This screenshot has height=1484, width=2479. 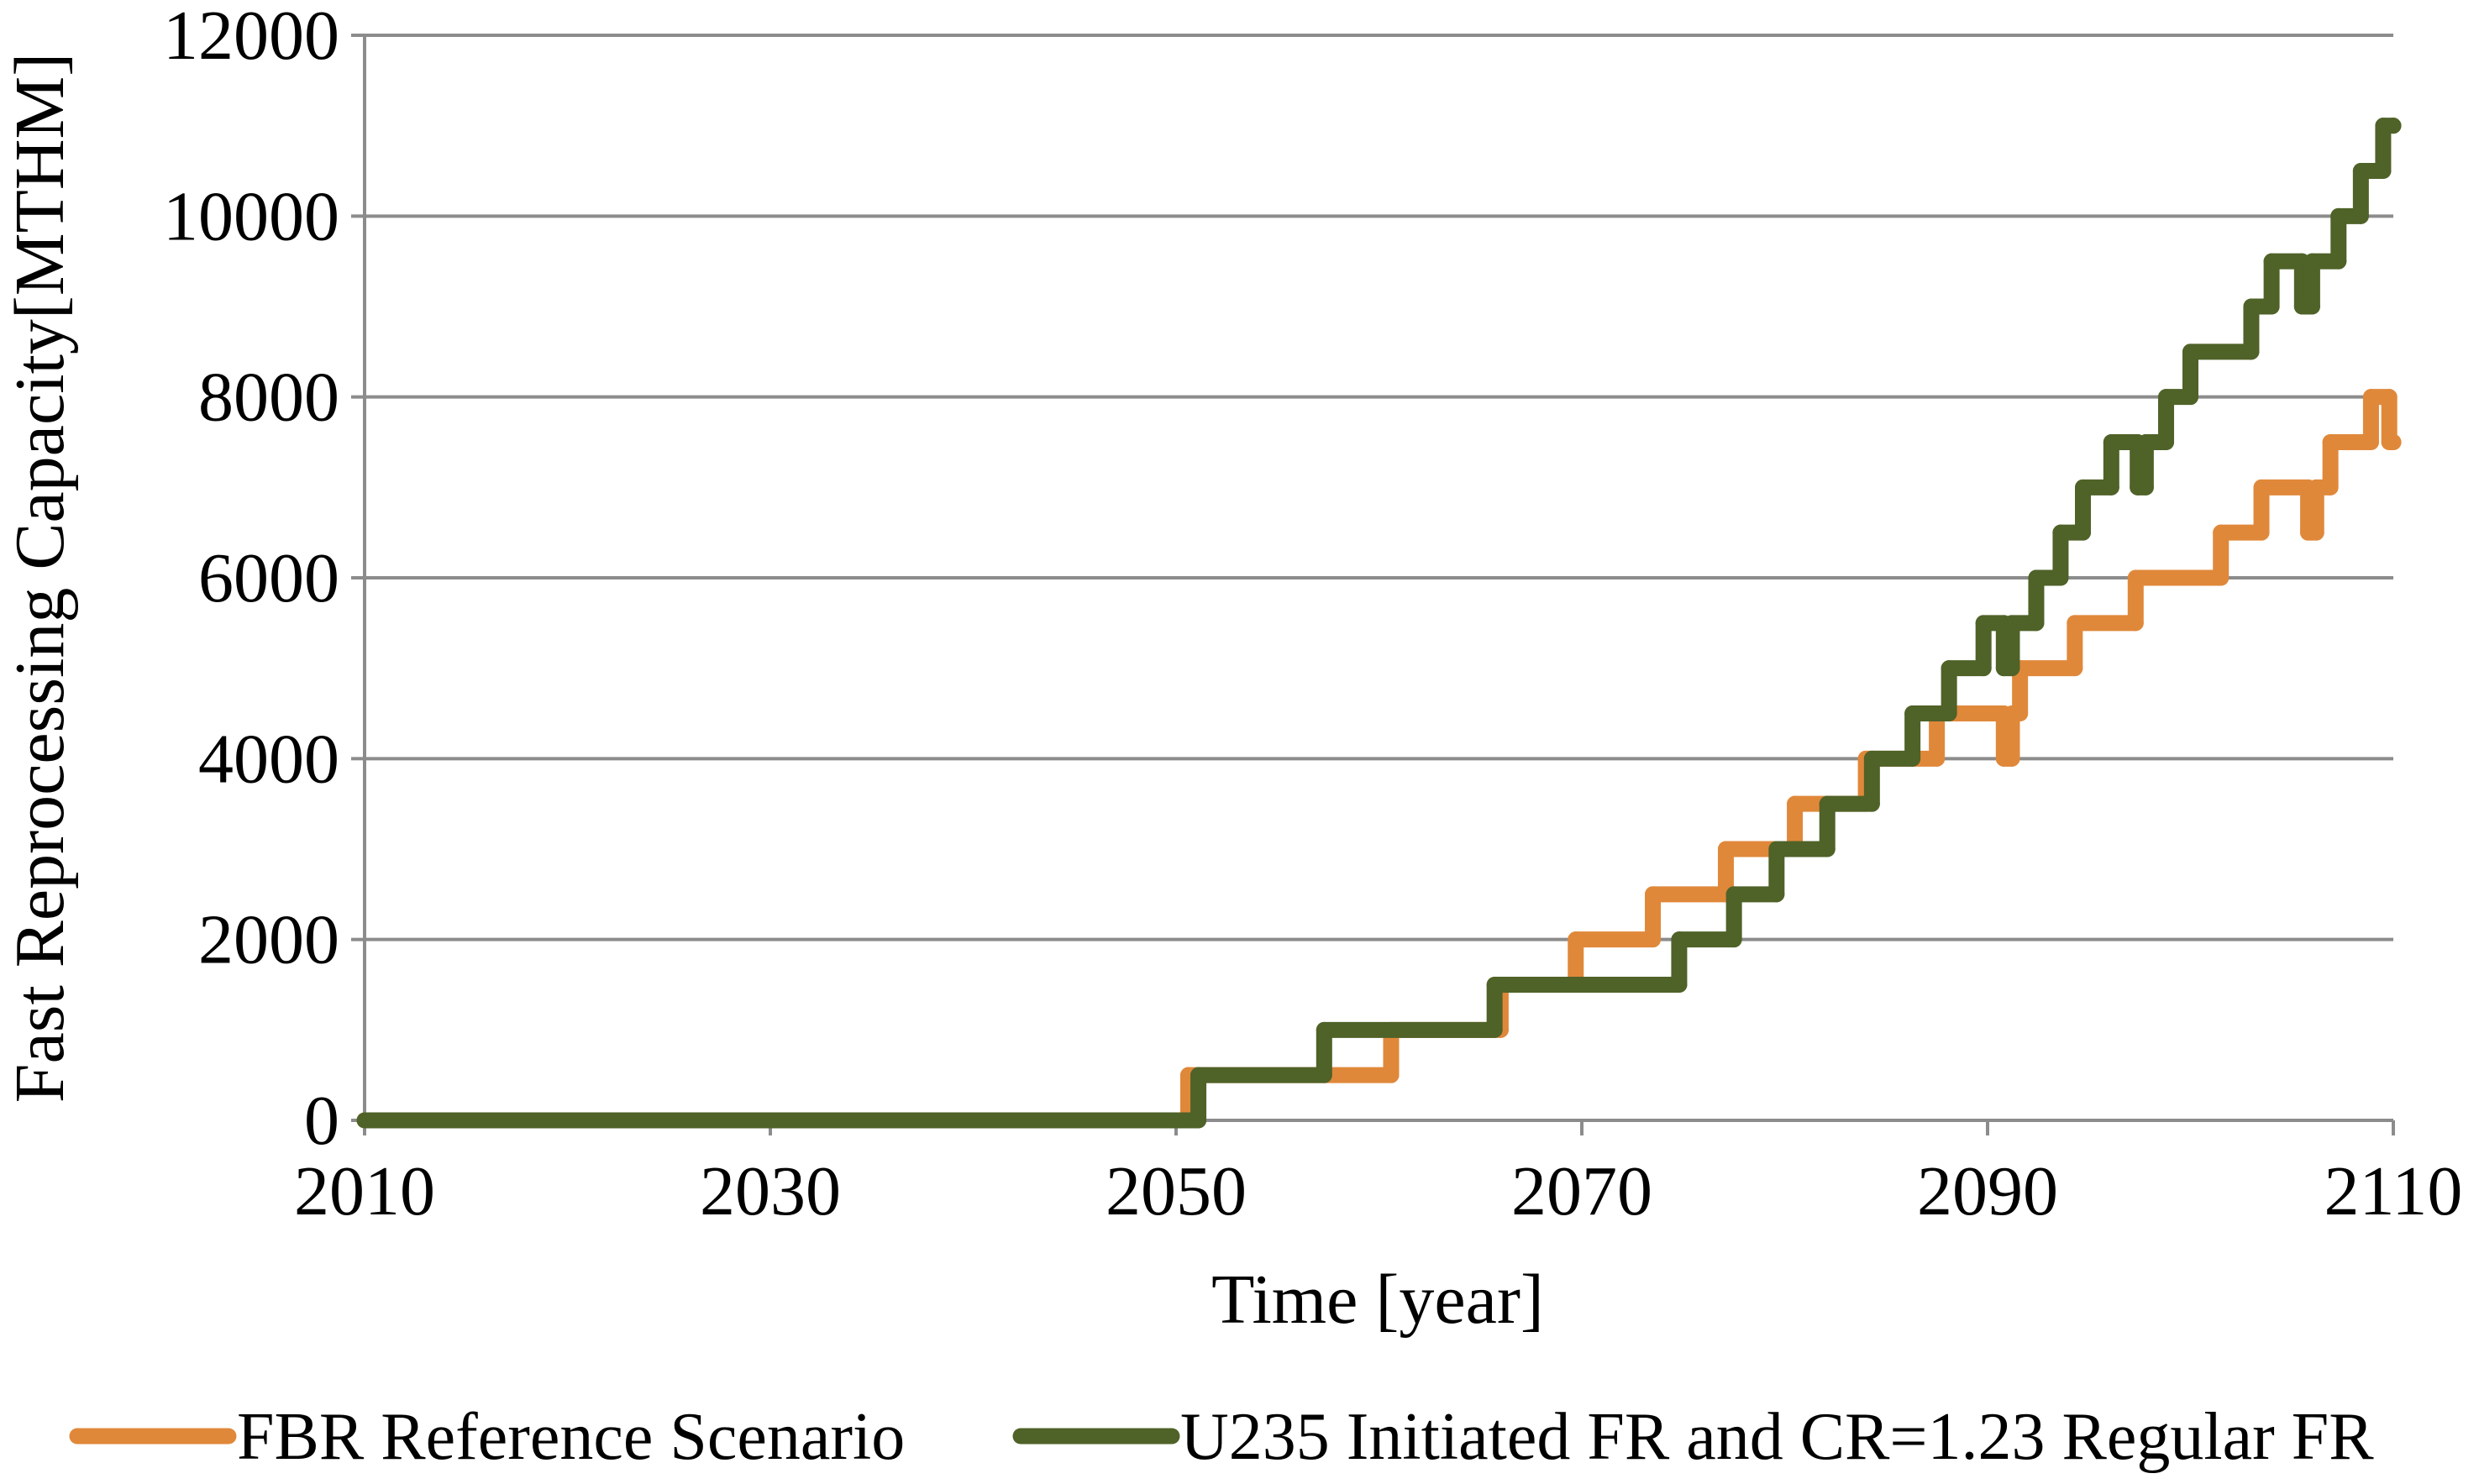 What do you see at coordinates (364, 1191) in the screenshot?
I see `x-tick-label: 2010` at bounding box center [364, 1191].